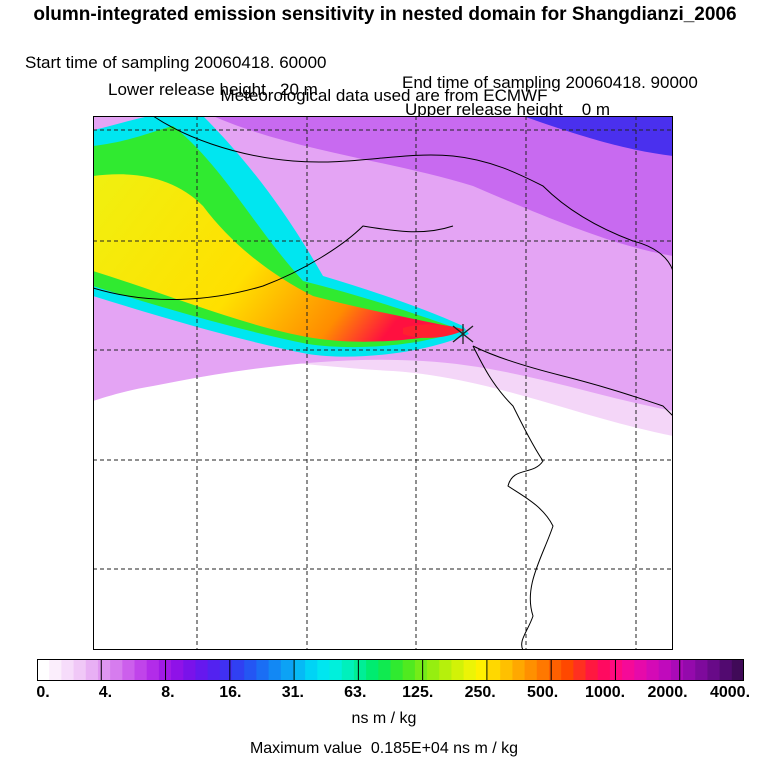 This screenshot has width=768, height=768. I want to click on end-time-label: End time of sampling 20060418. 90000, so click(550, 82).